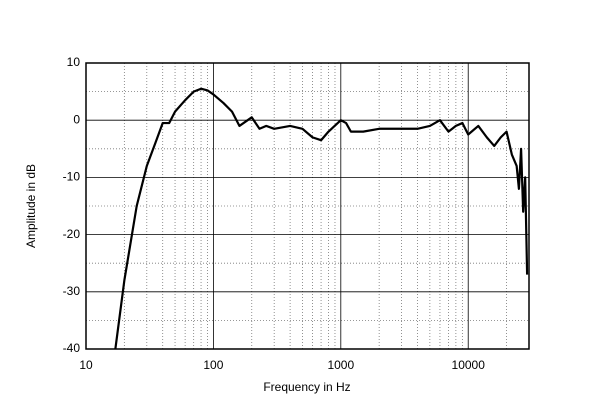 The height and width of the screenshot is (414, 600). I want to click on x-axis-label: Frequency in Hz, so click(306, 387).